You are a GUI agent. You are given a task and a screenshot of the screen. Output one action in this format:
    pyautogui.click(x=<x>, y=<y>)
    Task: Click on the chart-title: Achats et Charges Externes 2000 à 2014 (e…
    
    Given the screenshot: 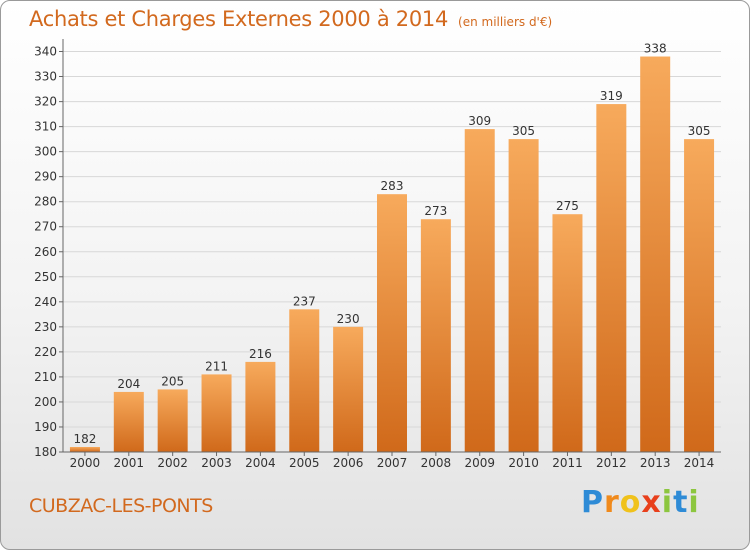 What is the action you would take?
    pyautogui.click(x=290, y=19)
    